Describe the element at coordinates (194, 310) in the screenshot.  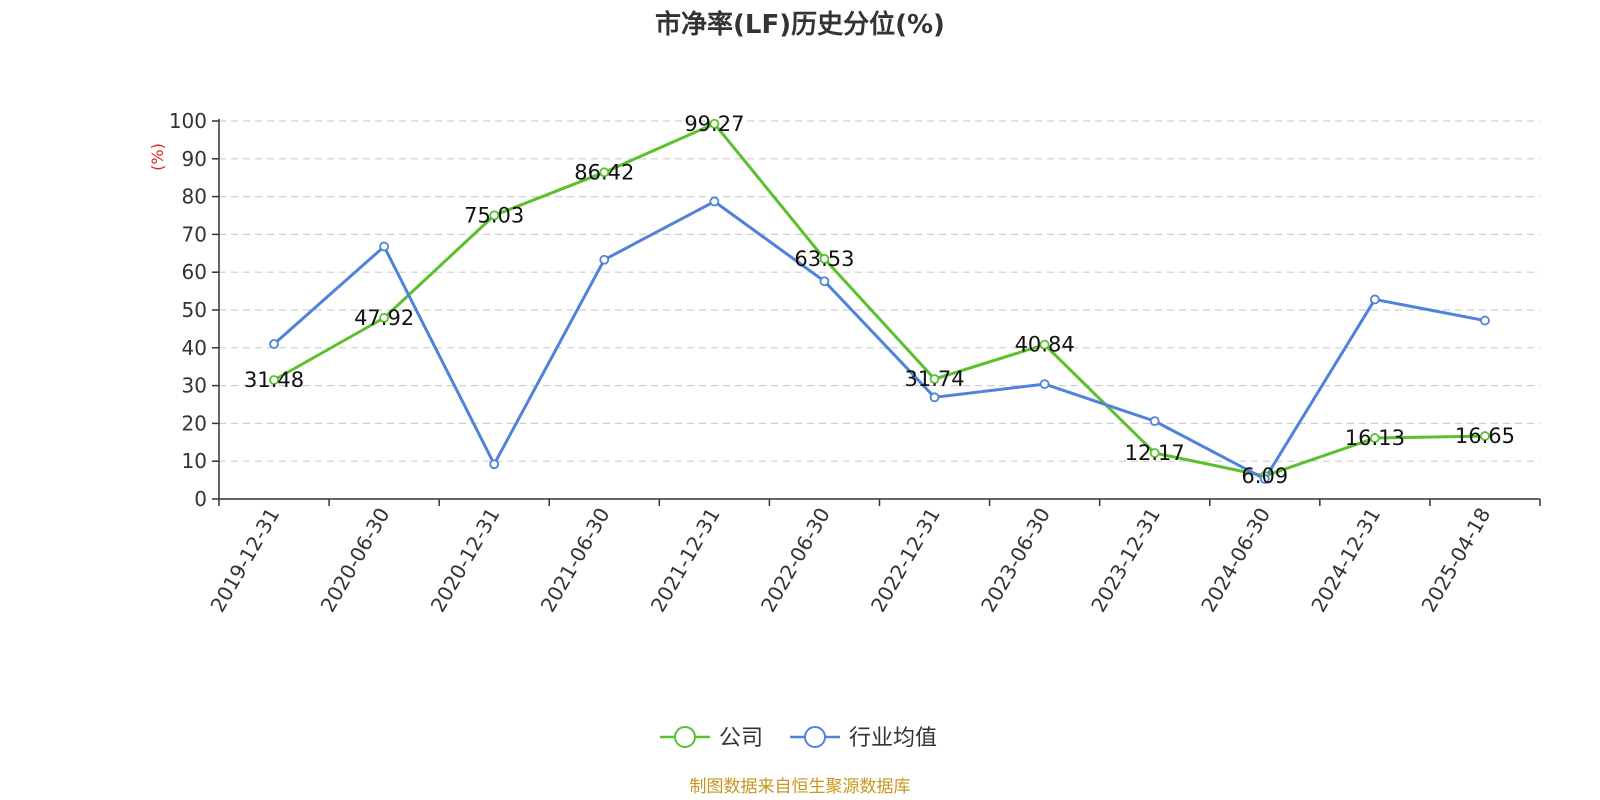
I see `y-tick-label: 50` at that location.